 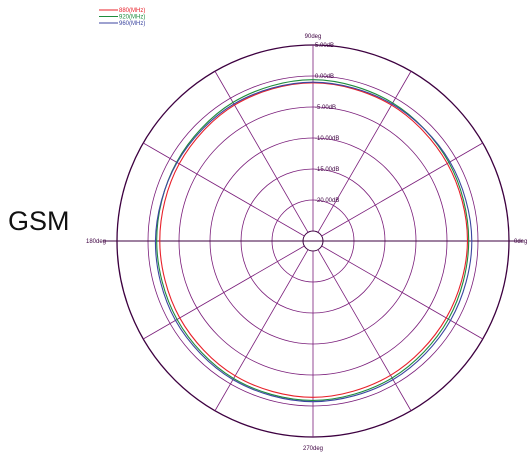 I want to click on legend-label-1: 880(MHz), so click(x=132, y=11).